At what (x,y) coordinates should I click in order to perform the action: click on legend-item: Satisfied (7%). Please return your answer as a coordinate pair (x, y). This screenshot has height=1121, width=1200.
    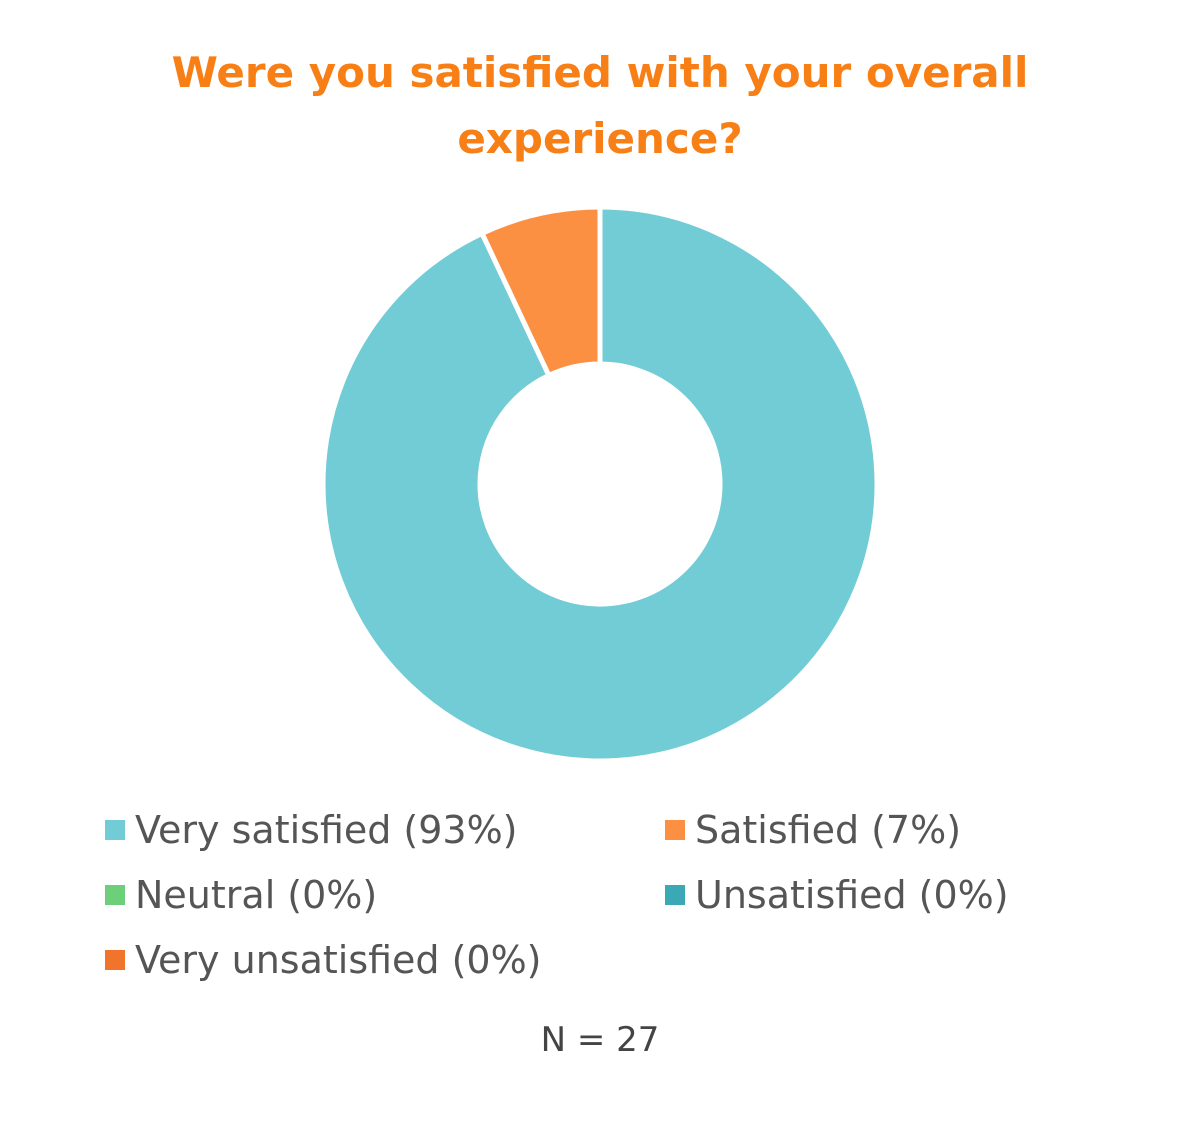
    Looking at the image, I should click on (813, 830).